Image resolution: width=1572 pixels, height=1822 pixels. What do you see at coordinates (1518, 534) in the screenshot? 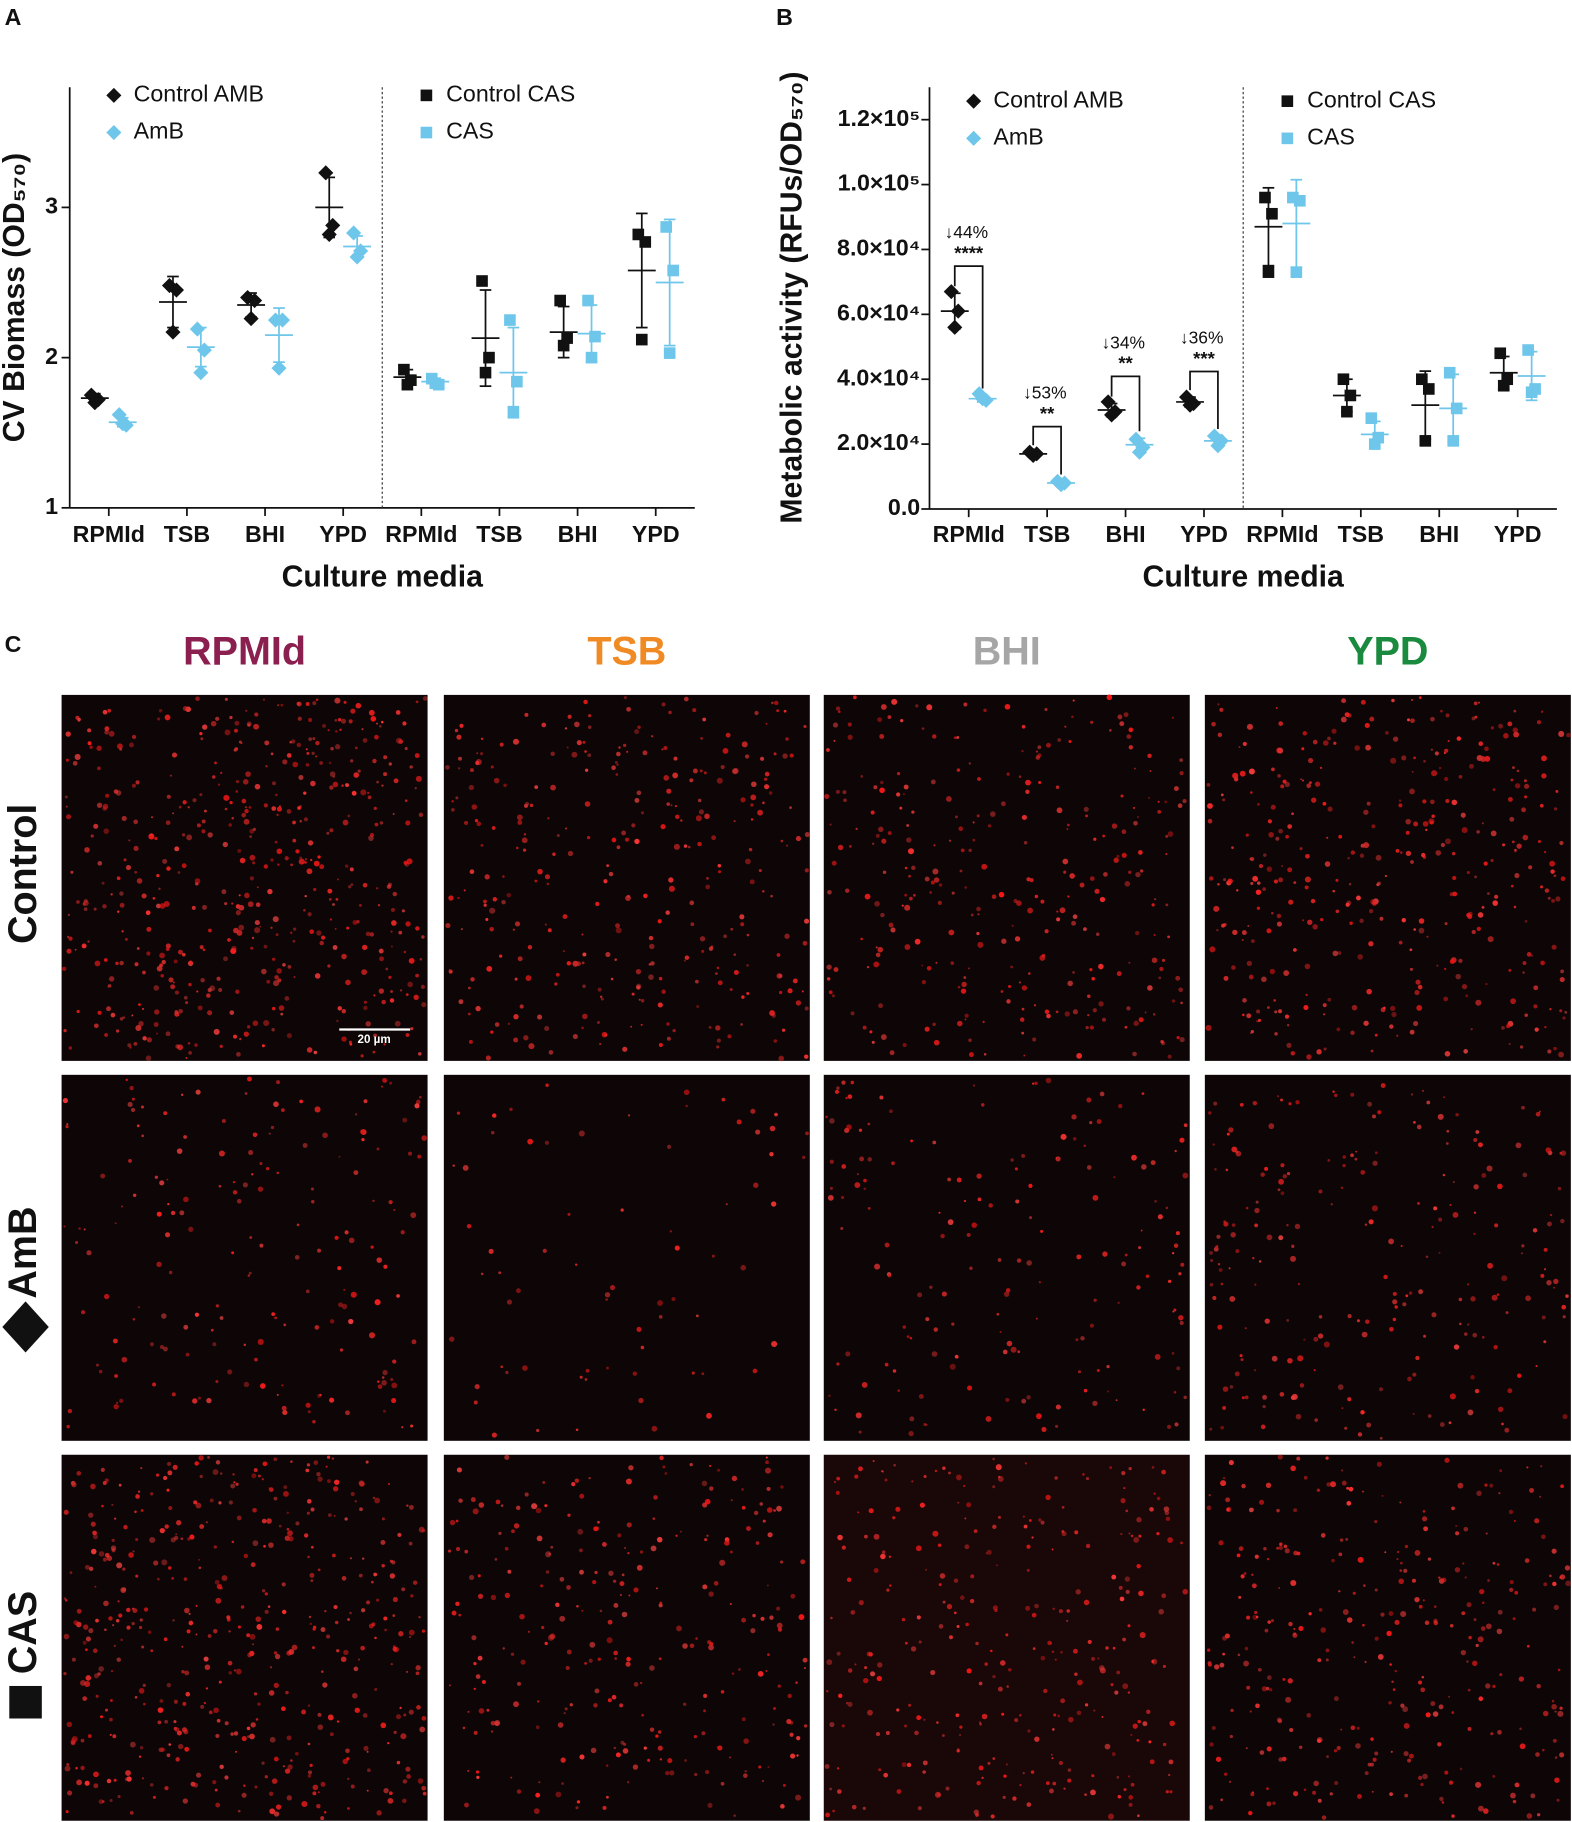
I see `x-tick-label: YPD` at bounding box center [1518, 534].